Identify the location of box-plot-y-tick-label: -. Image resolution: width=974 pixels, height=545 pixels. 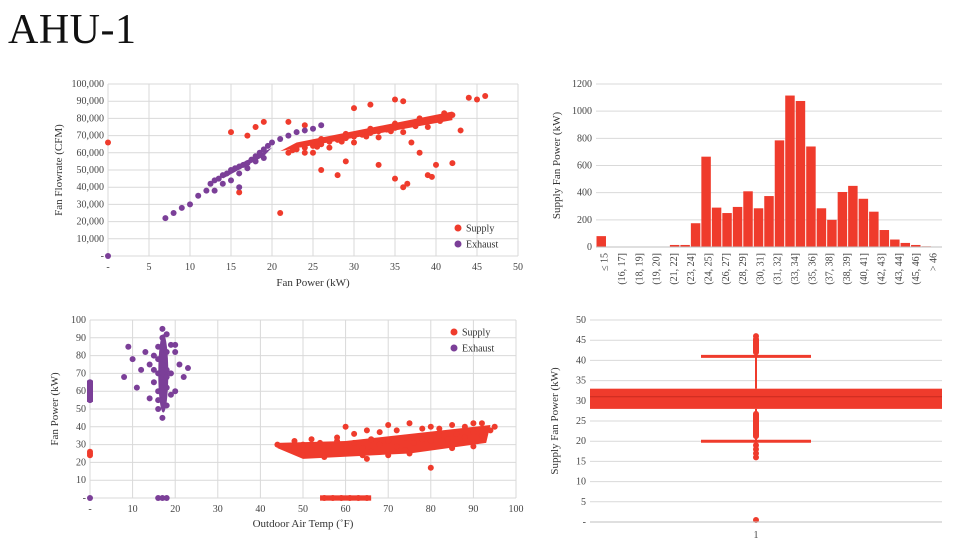
(584, 522).